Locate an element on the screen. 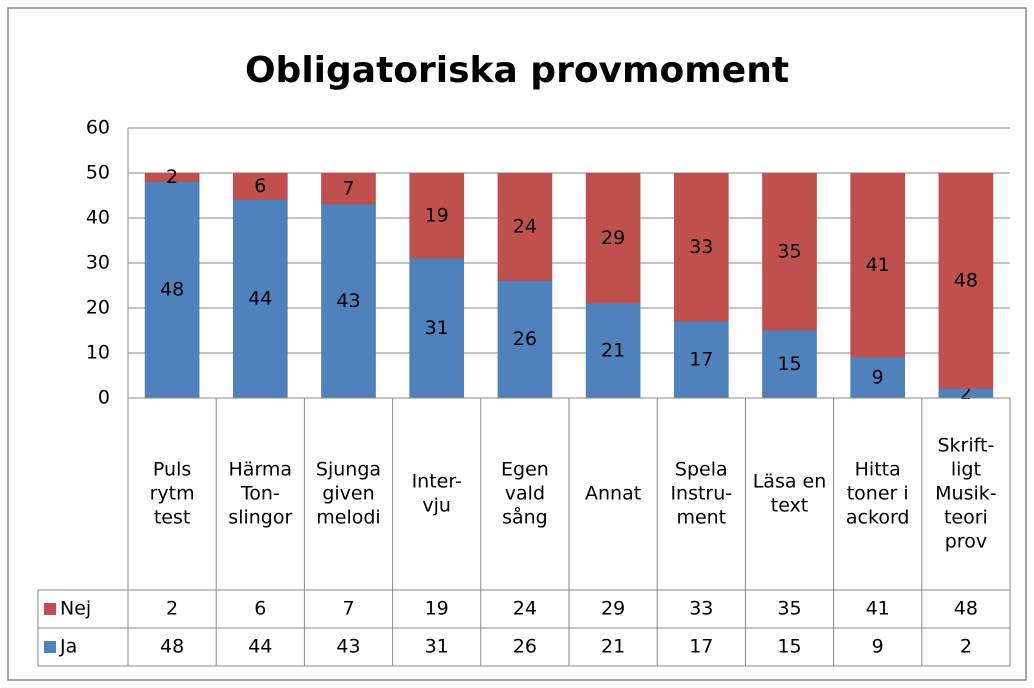 The image size is (1034, 688). y-tick-label: 20 is located at coordinates (98, 308).